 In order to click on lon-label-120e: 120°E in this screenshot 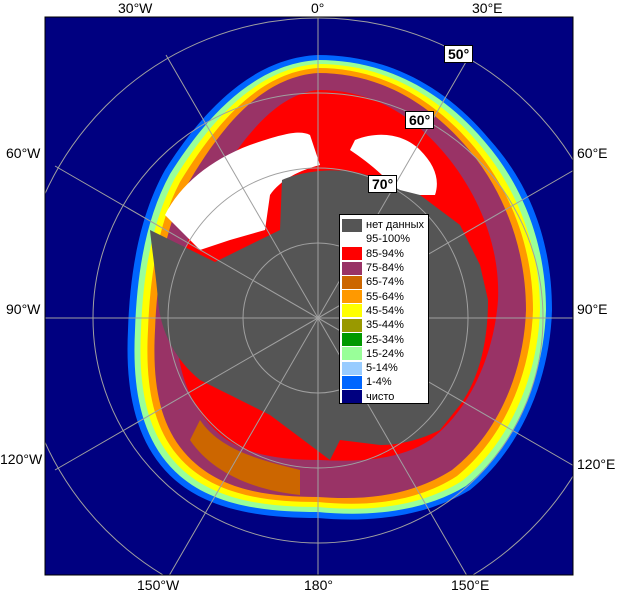, I will do `click(596, 464)`.